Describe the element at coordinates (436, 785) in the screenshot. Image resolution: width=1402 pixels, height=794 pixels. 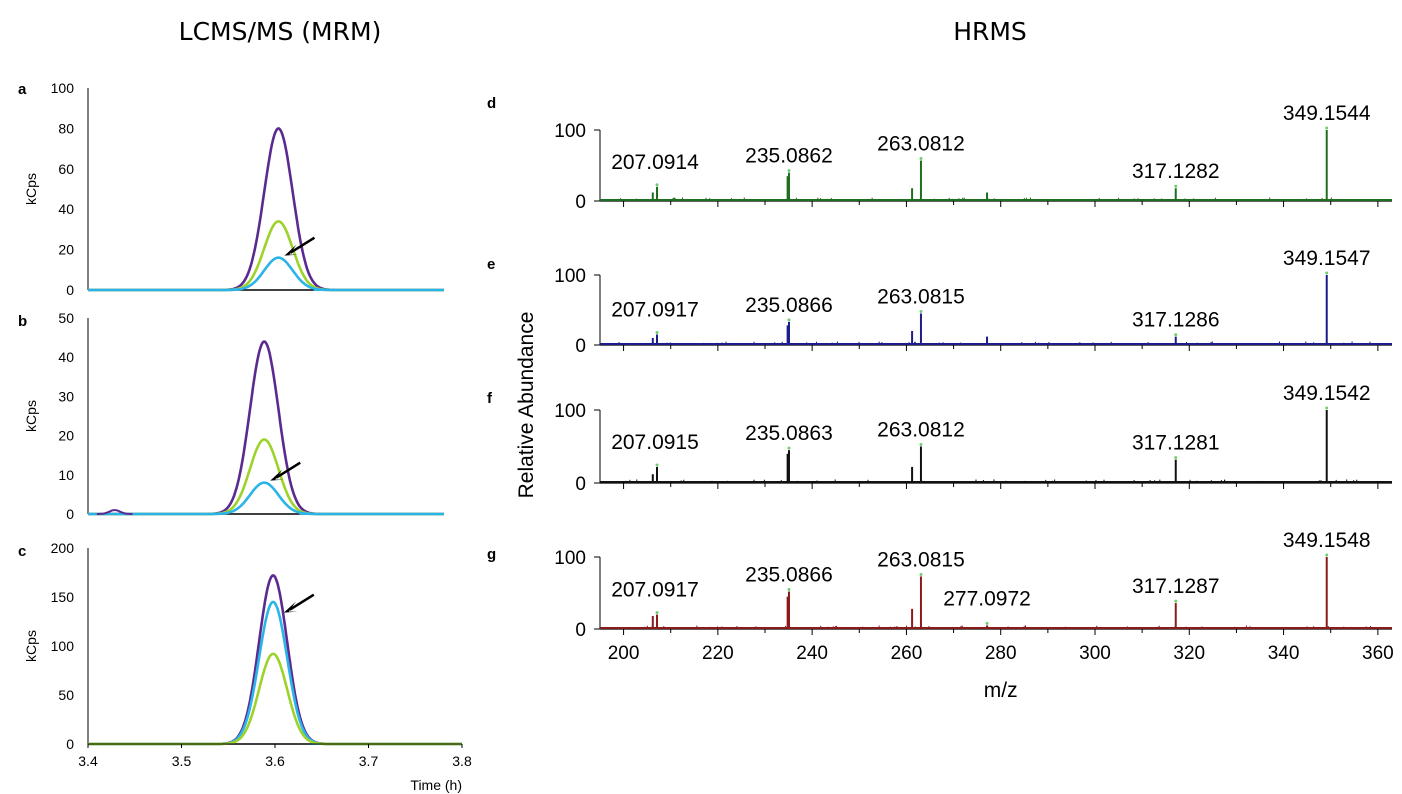
I see `x-axis-label: Time (h)` at that location.